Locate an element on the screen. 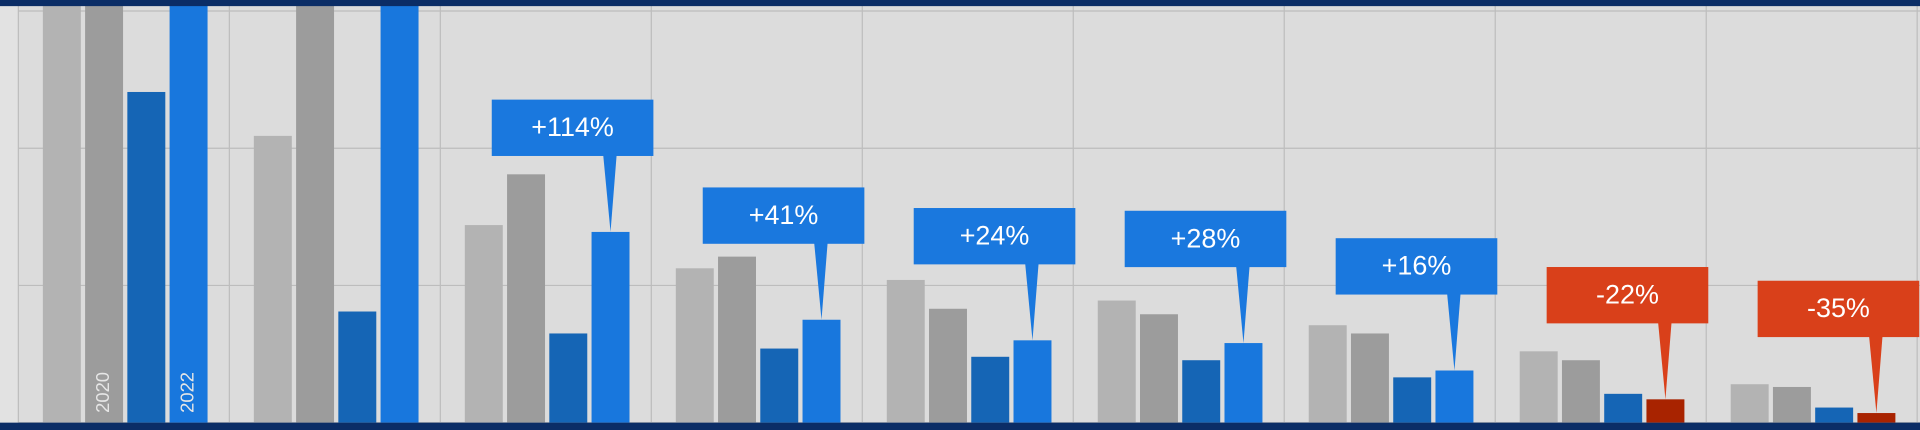 The image size is (1920, 430). series-label: 2020 is located at coordinates (102, 392).